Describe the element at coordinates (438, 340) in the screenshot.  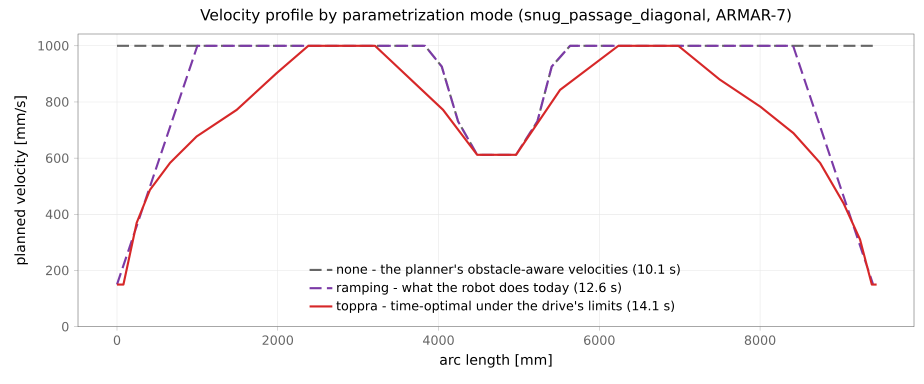
I see `x-tick-label: 4000` at that location.